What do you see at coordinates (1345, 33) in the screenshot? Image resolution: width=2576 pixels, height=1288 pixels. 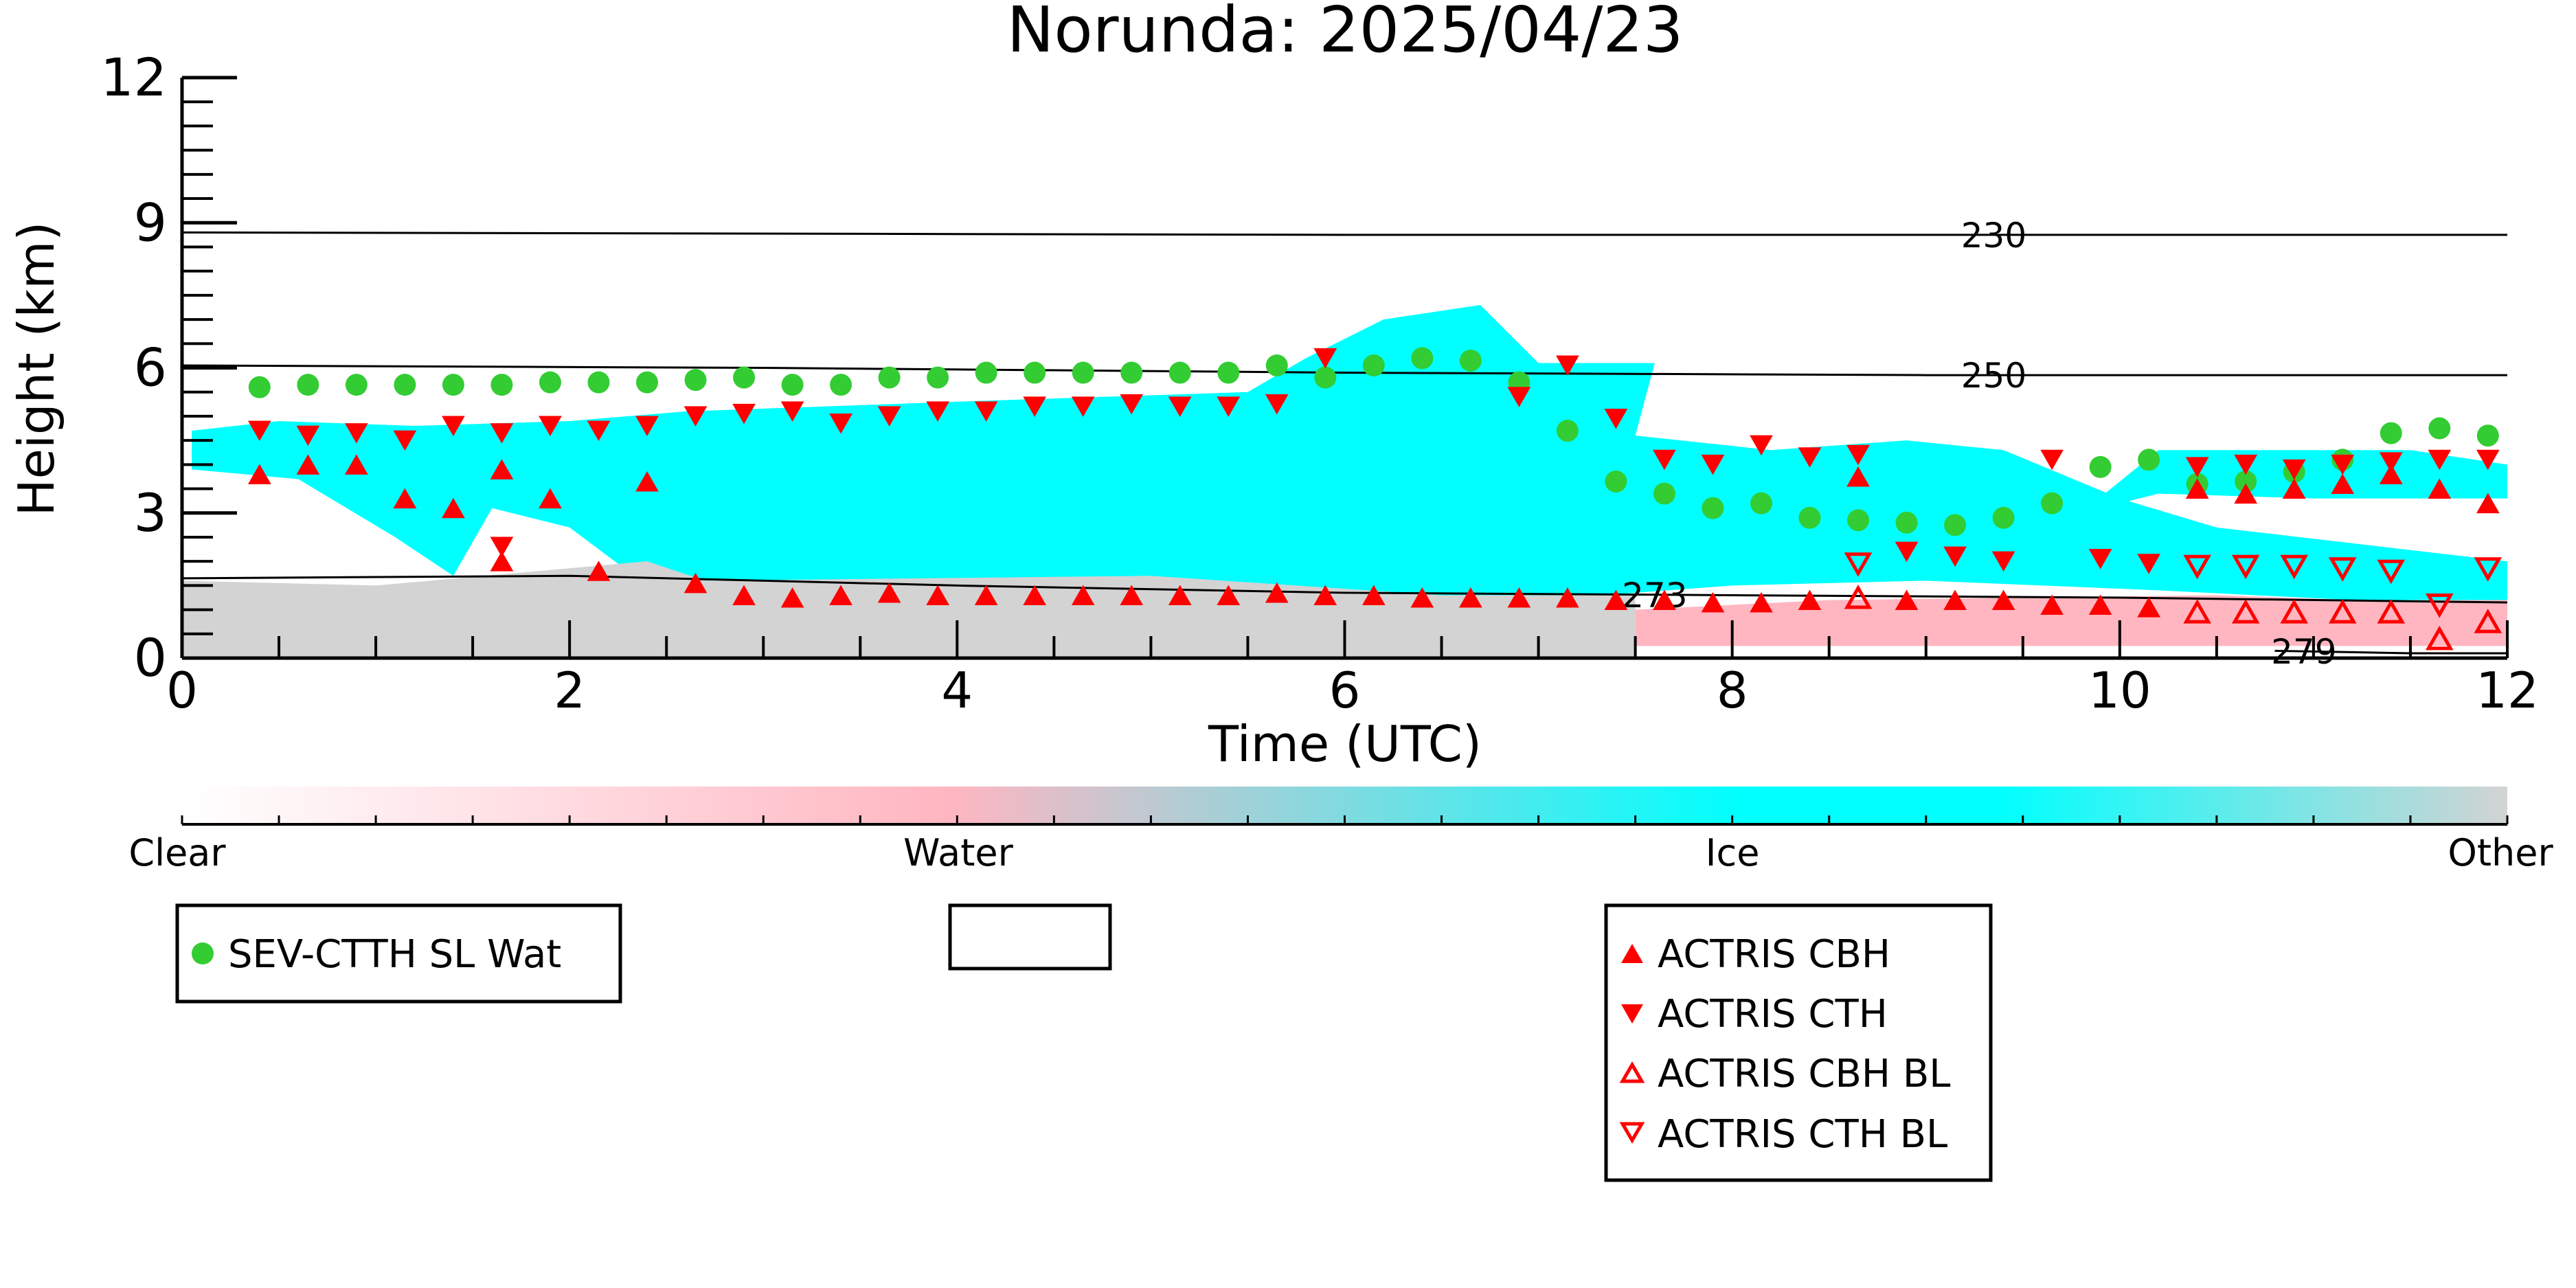 I see `chart-title: Norunda: 2025/04/23` at bounding box center [1345, 33].